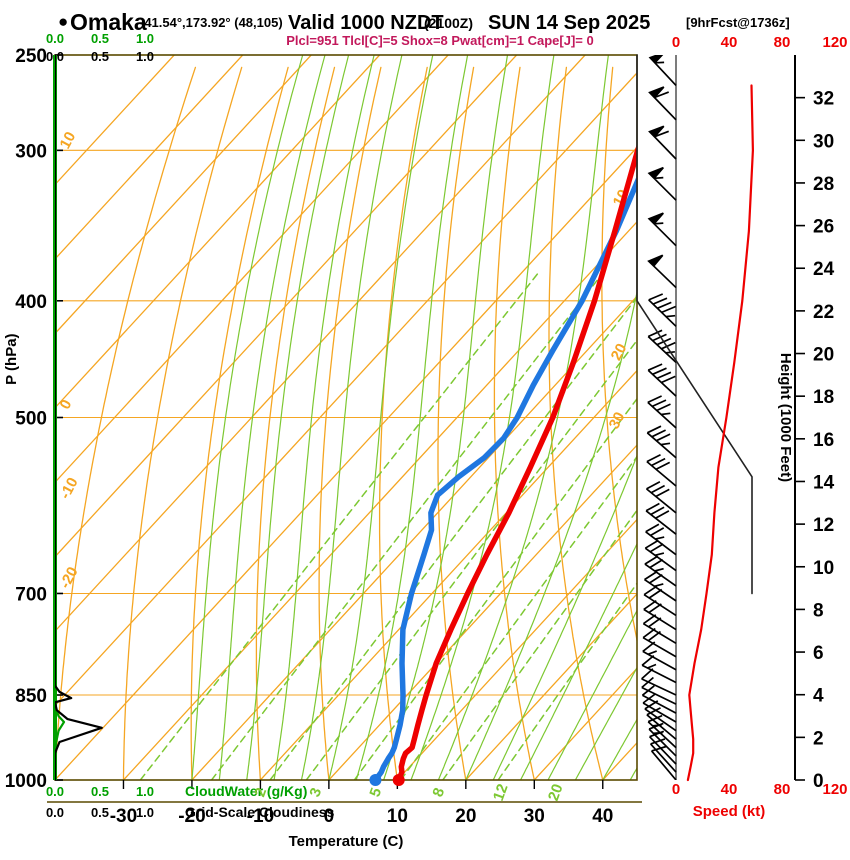 The image size is (850, 860). I want to click on temperature-tick-label: -30, so click(123, 816).